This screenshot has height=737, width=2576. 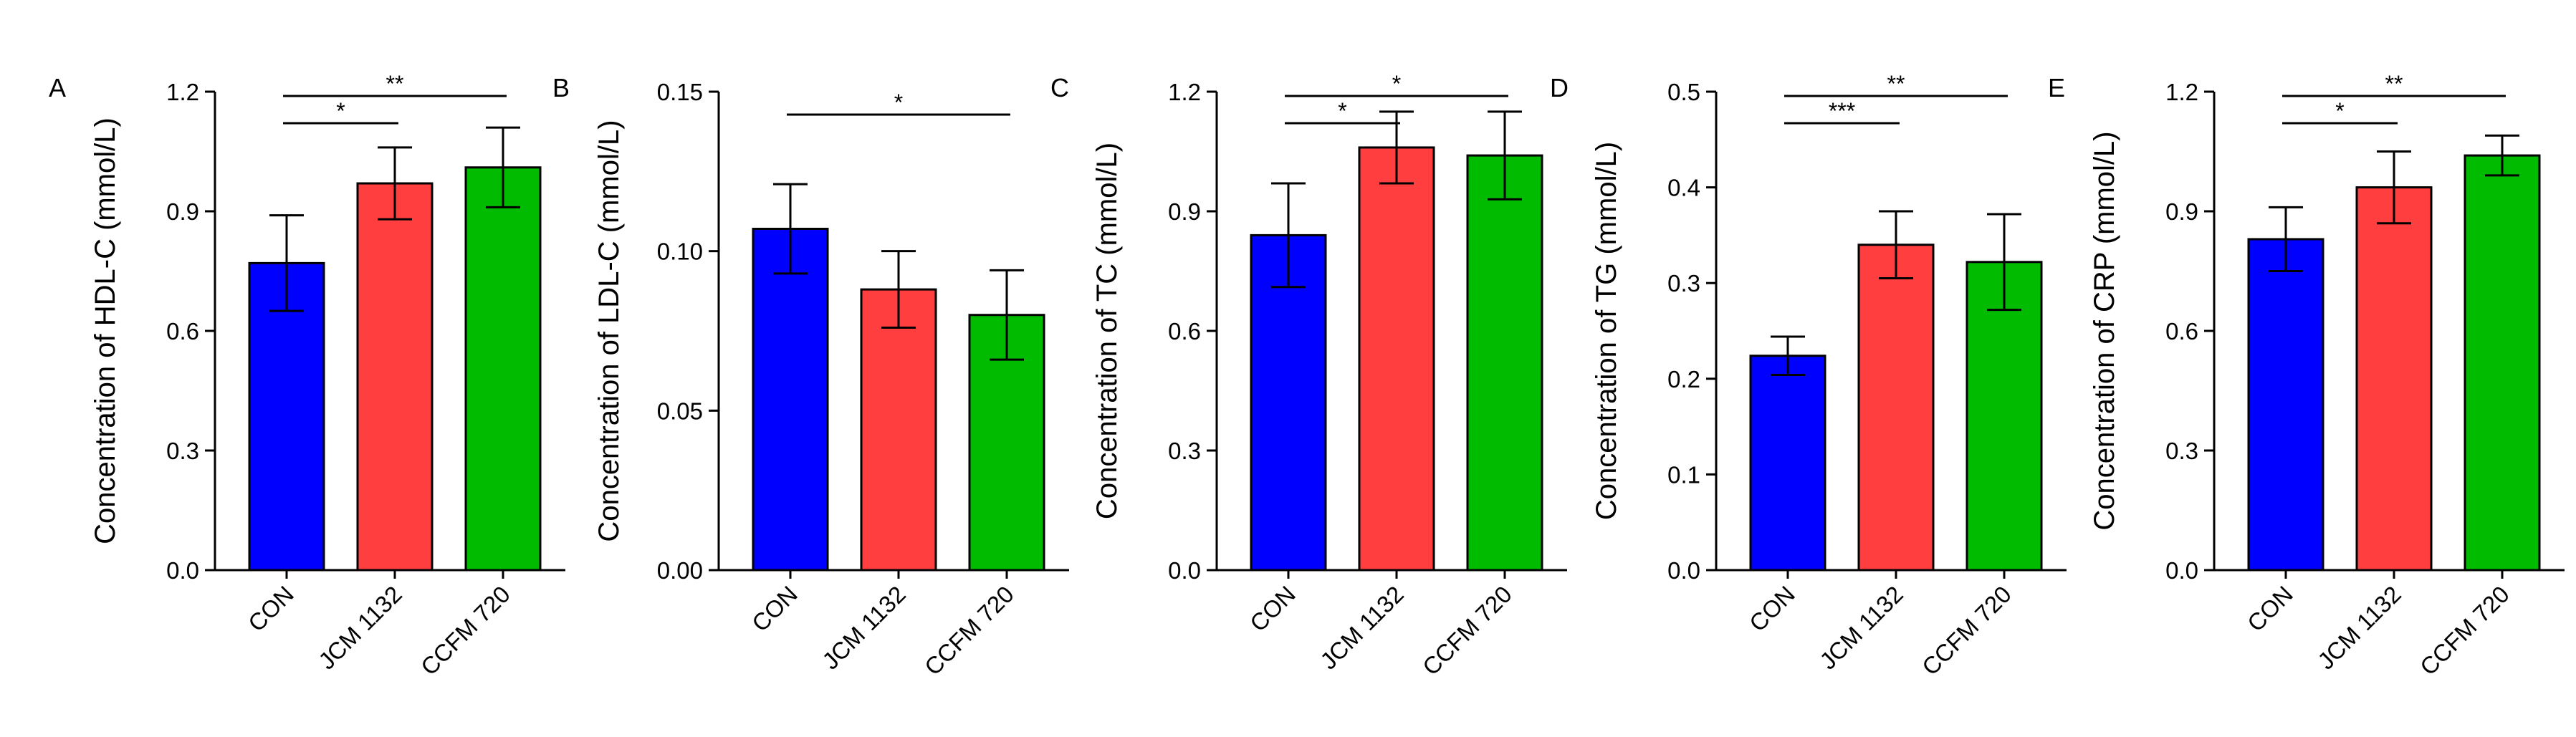 What do you see at coordinates (1683, 474) in the screenshot?
I see `y-tick-label: 0.1` at bounding box center [1683, 474].